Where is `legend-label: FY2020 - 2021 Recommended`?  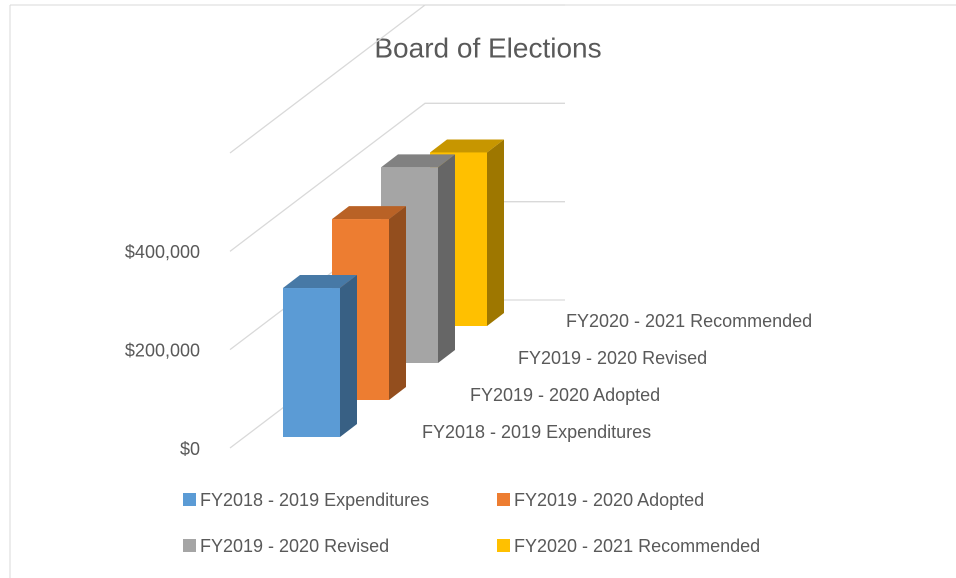
legend-label: FY2020 - 2021 Recommended is located at coordinates (637, 546).